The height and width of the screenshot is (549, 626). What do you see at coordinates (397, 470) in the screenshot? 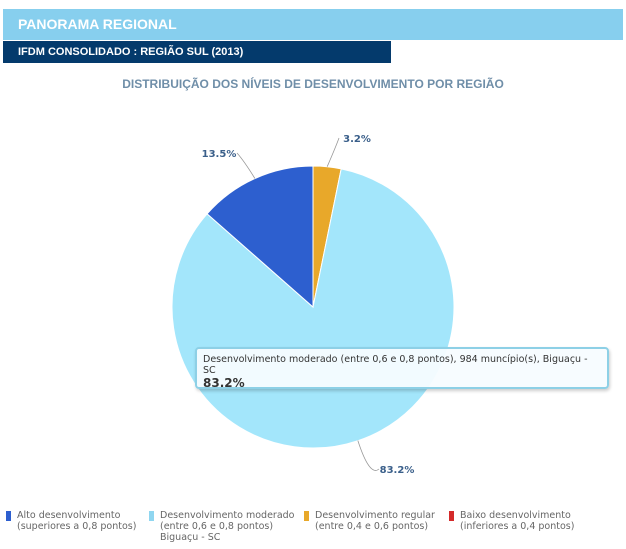
I see `data-label: 83.2%` at bounding box center [397, 470].